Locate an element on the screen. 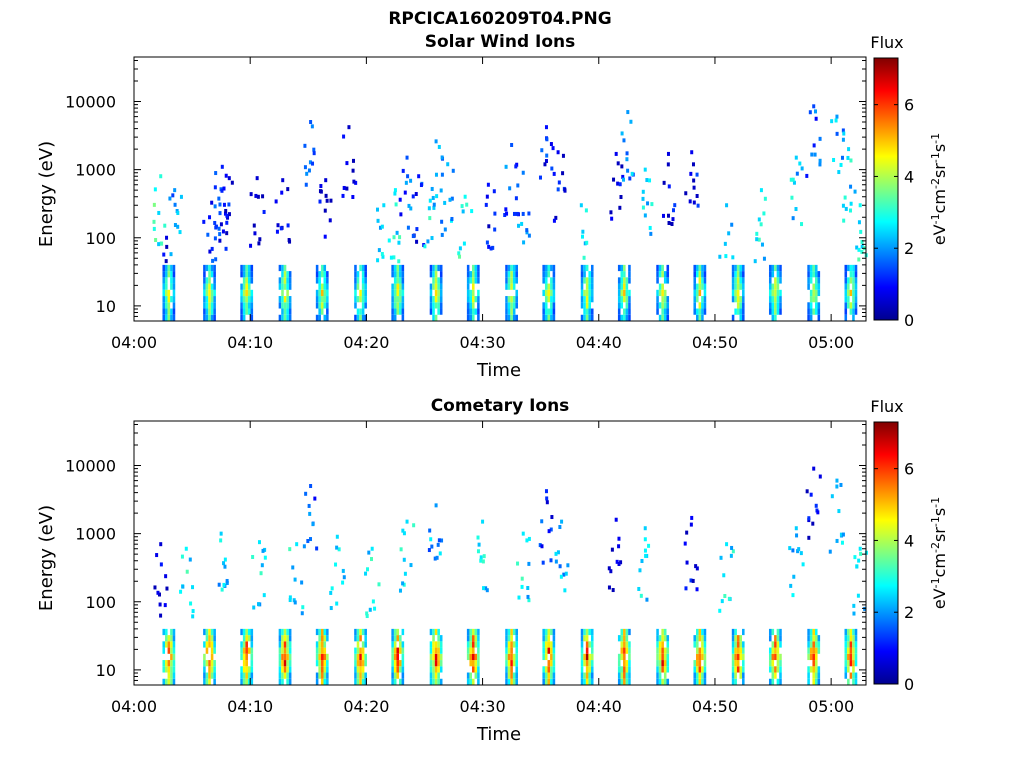  p1-x-tick-label: 05:00 is located at coordinates (831, 706).